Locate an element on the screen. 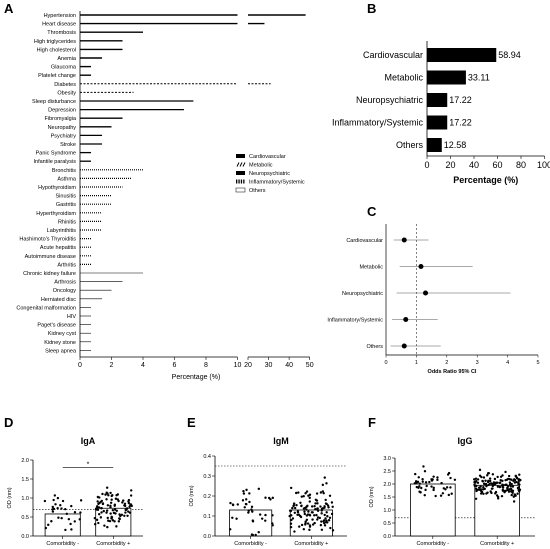  panel-a-tick-label: 30 is located at coordinates (269, 365).